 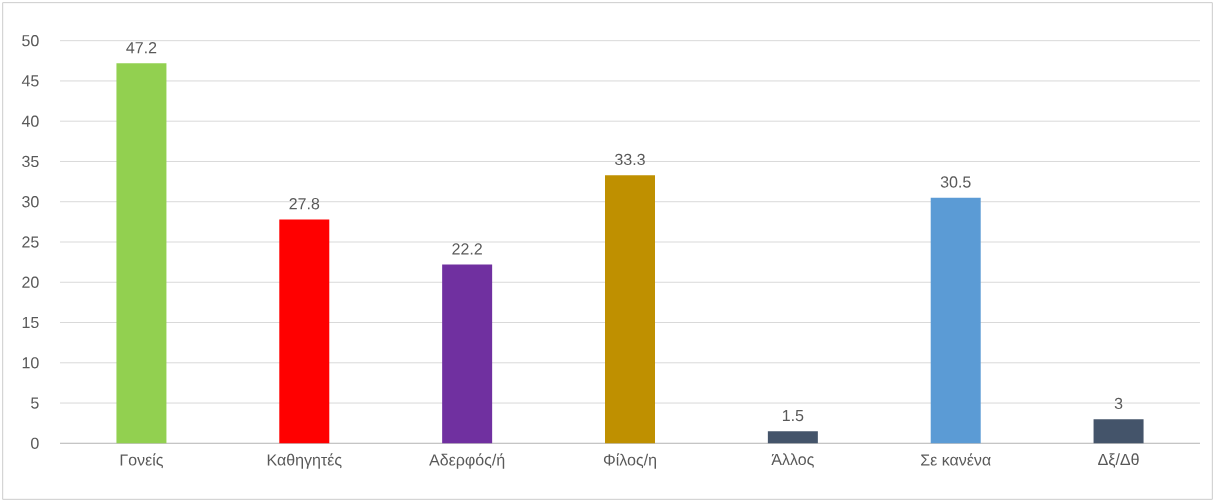 I want to click on x-tick-label: Δξ/Δθ, so click(x=1118, y=460).